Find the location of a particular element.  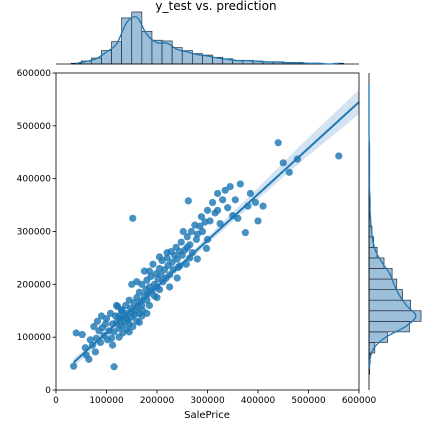

right-hist-kde is located at coordinates (392, 226).